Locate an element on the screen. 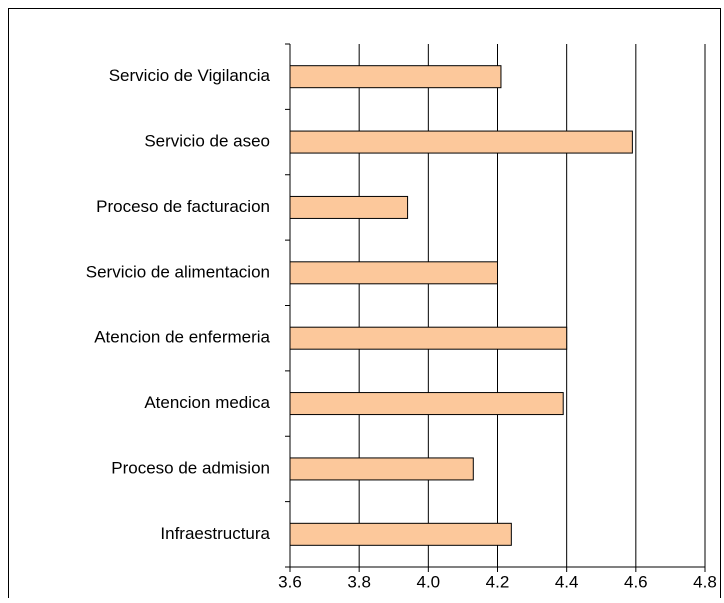 The image size is (724, 603). x-tick-label: 3.8 is located at coordinates (359, 581).